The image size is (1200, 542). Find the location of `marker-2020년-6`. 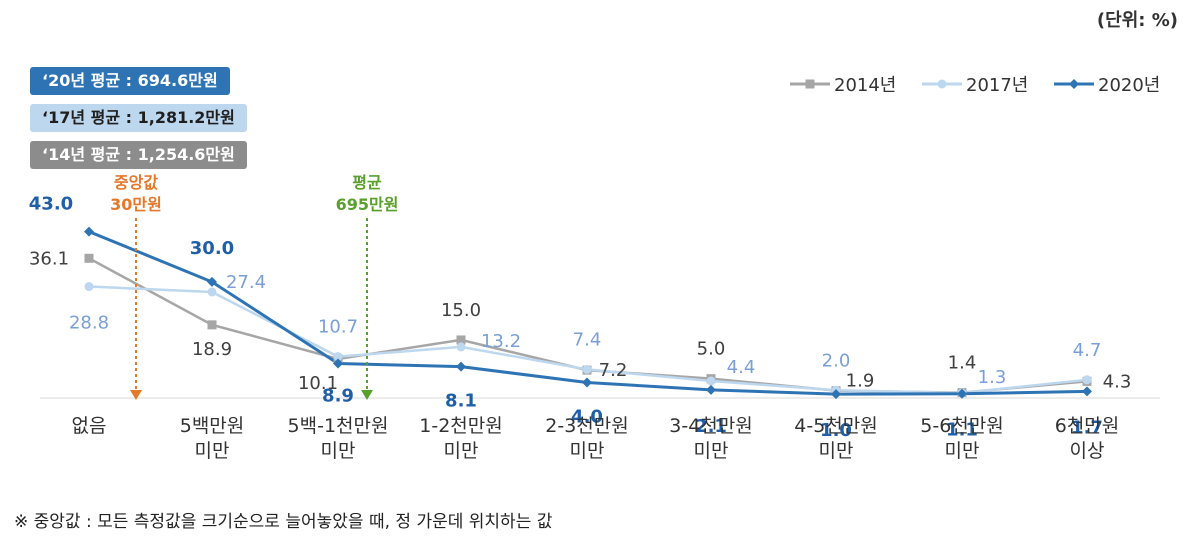

marker-2020년-6 is located at coordinates (836, 394).